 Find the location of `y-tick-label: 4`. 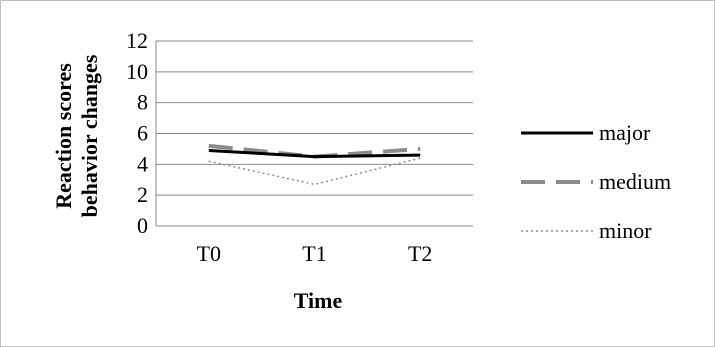

y-tick-label: 4 is located at coordinates (142, 163).